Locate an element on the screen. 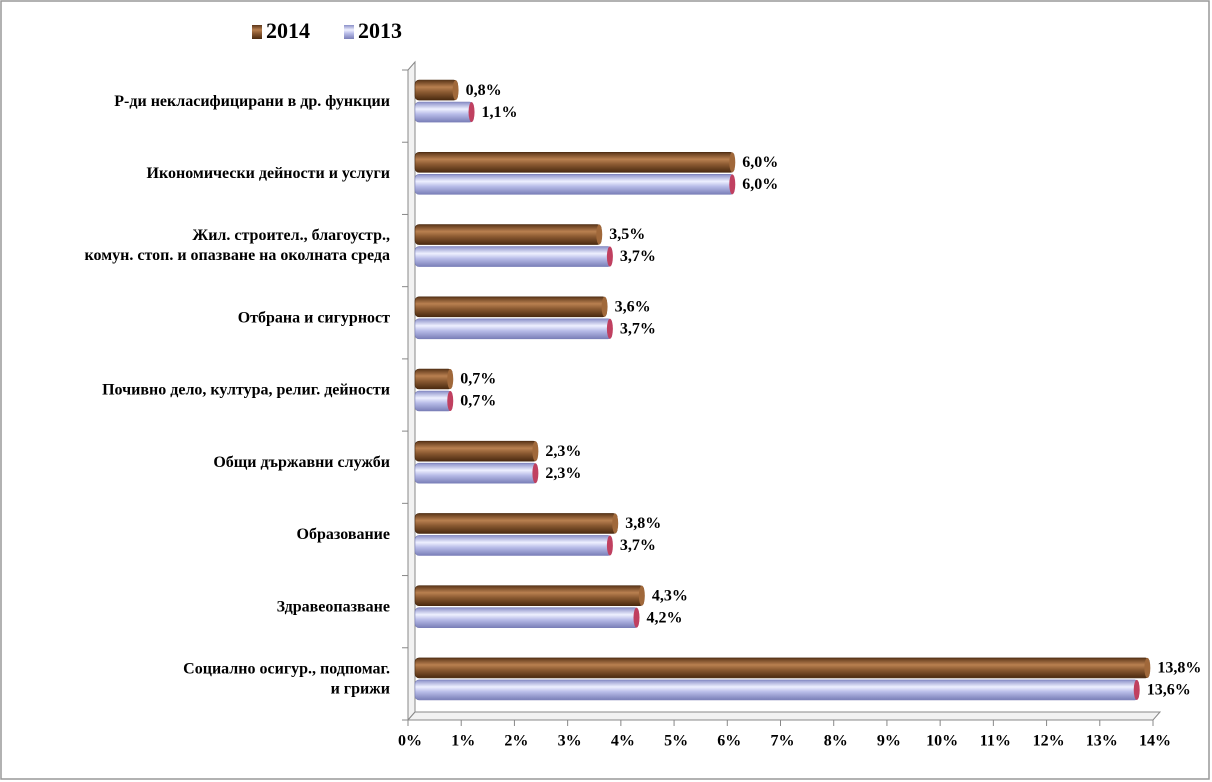 The height and width of the screenshot is (782, 1212). y-tick-label: Общи държавни служби is located at coordinates (301, 462).